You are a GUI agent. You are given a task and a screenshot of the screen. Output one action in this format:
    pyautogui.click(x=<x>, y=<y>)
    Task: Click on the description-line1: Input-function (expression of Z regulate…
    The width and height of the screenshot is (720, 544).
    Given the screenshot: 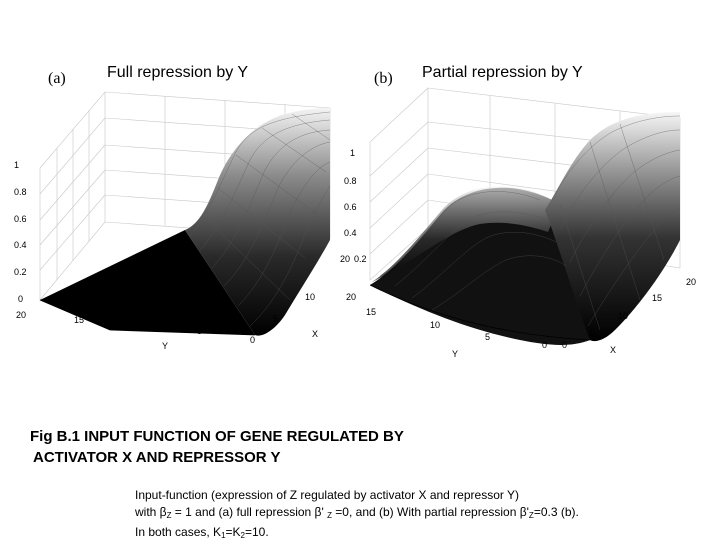 What is the action you would take?
    pyautogui.click(x=327, y=495)
    